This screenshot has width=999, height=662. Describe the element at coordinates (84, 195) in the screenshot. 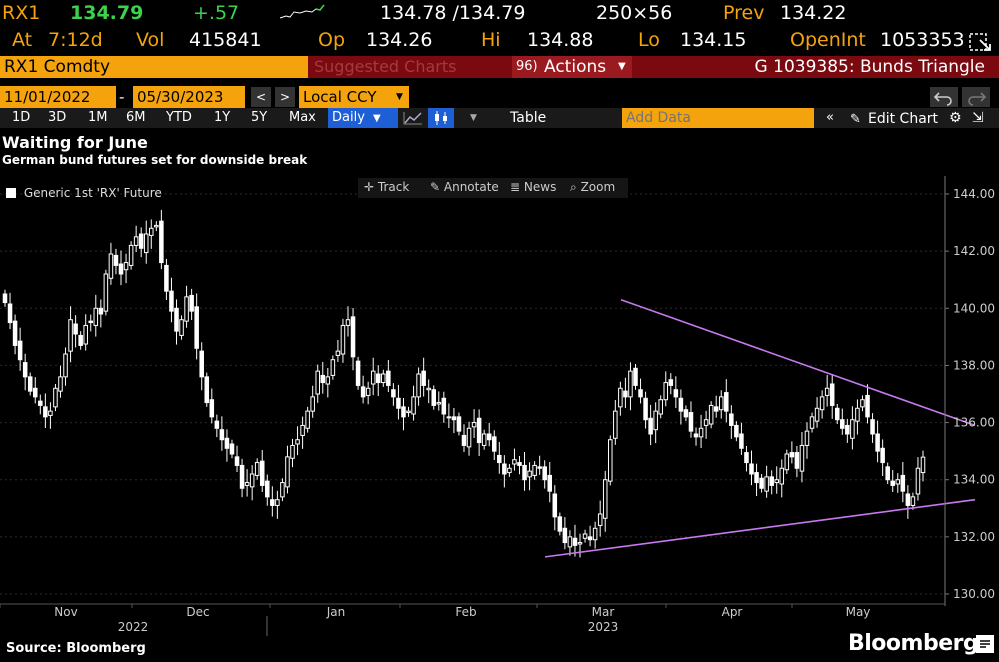

I see `legend: Generic 1st 'RX' Future` at that location.